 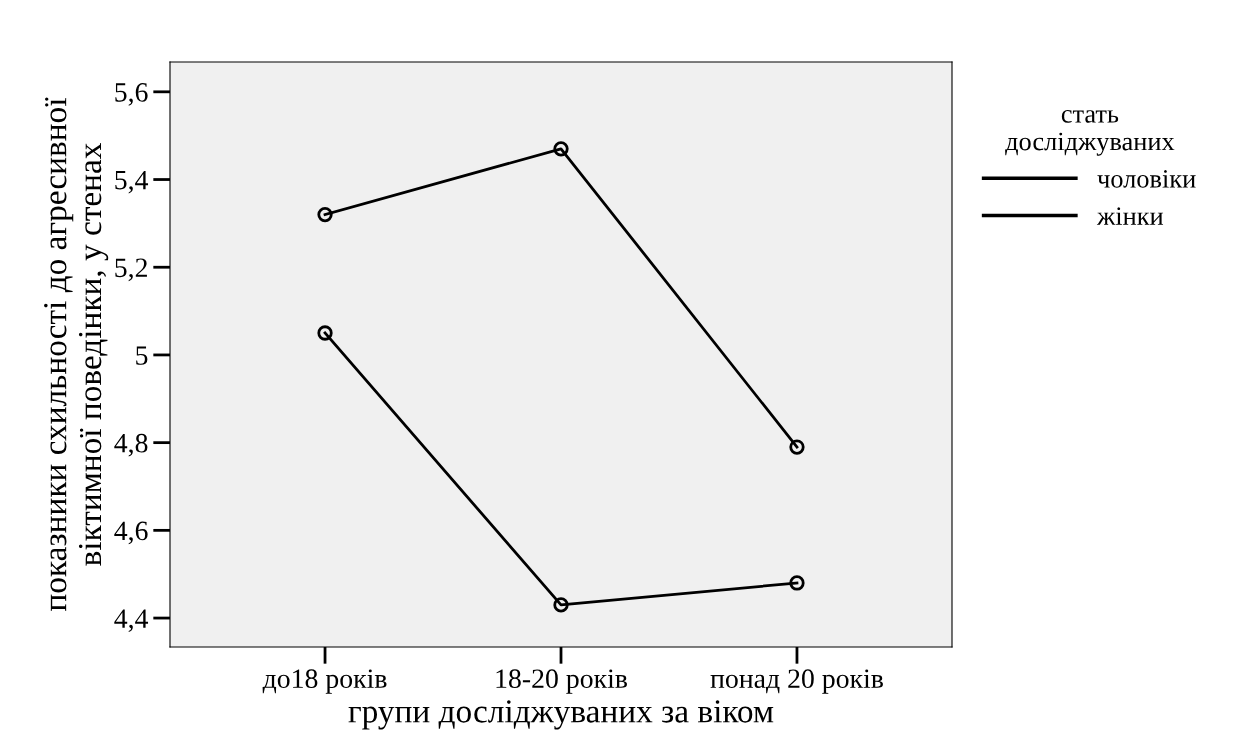 What do you see at coordinates (131, 533) in the screenshot?
I see `y-tick-label: 4,6` at bounding box center [131, 533].